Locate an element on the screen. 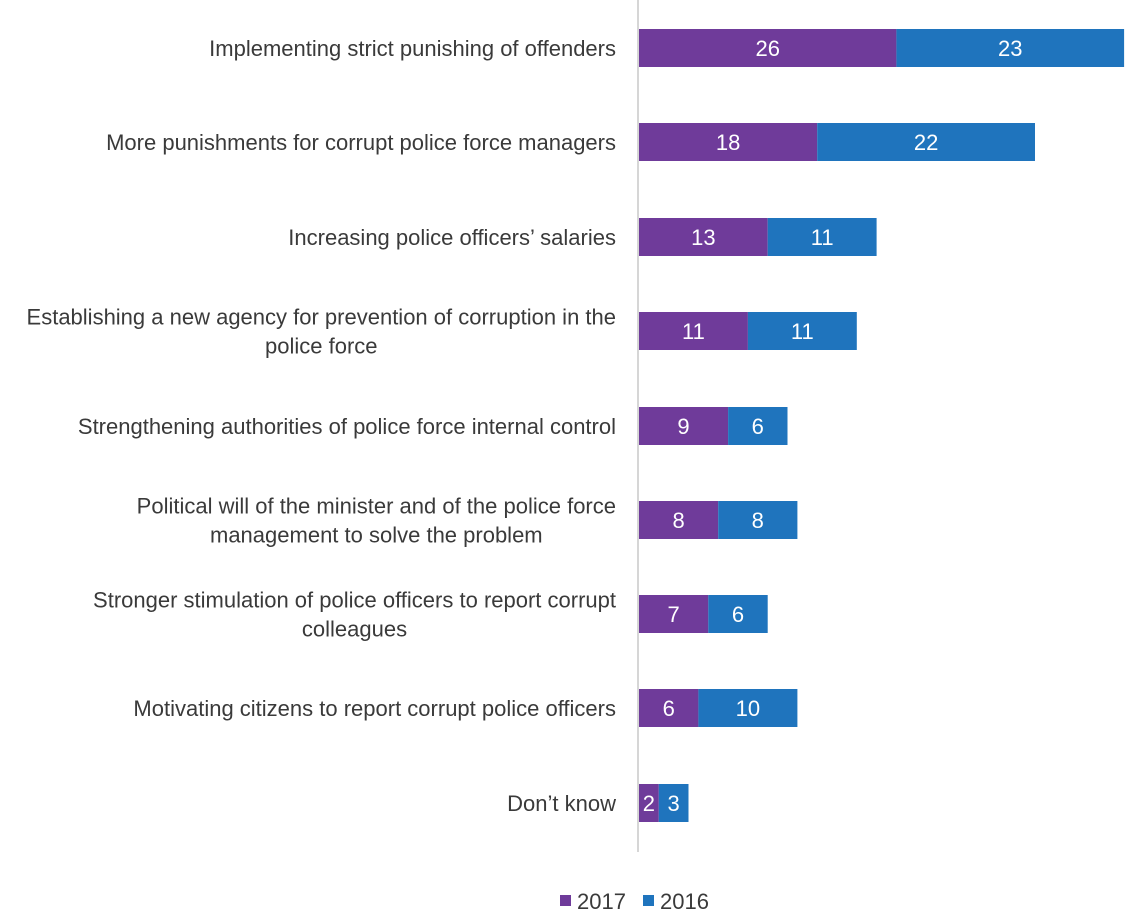  bar-value-label: 23 is located at coordinates (1010, 48).